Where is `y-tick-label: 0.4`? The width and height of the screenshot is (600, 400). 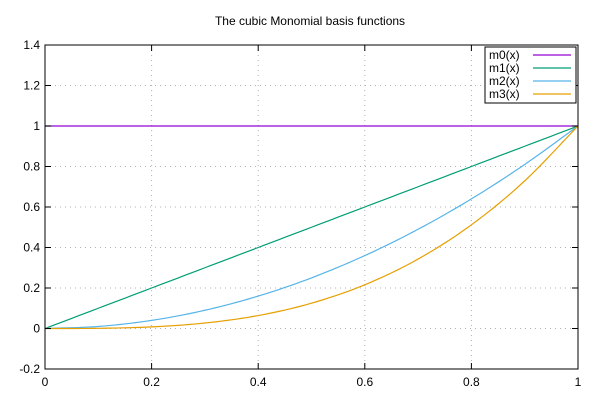
y-tick-label: 0.4 is located at coordinates (31, 248).